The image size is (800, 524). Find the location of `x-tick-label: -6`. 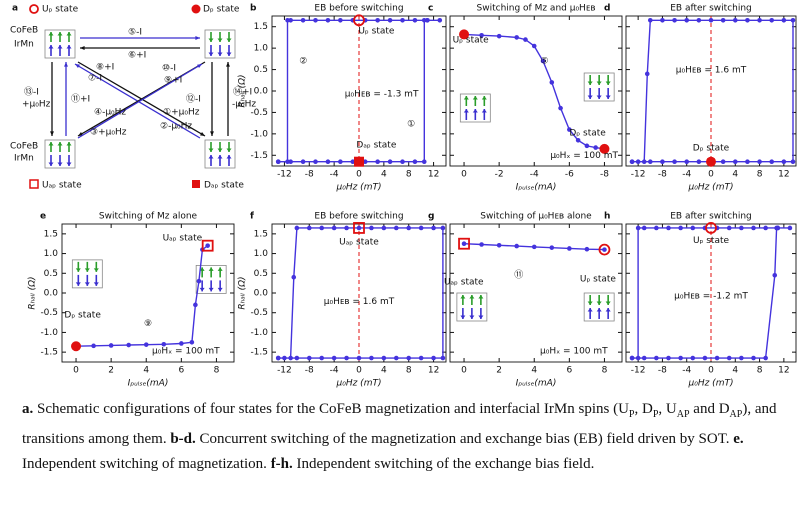

x-tick-label: -6 is located at coordinates (569, 175).